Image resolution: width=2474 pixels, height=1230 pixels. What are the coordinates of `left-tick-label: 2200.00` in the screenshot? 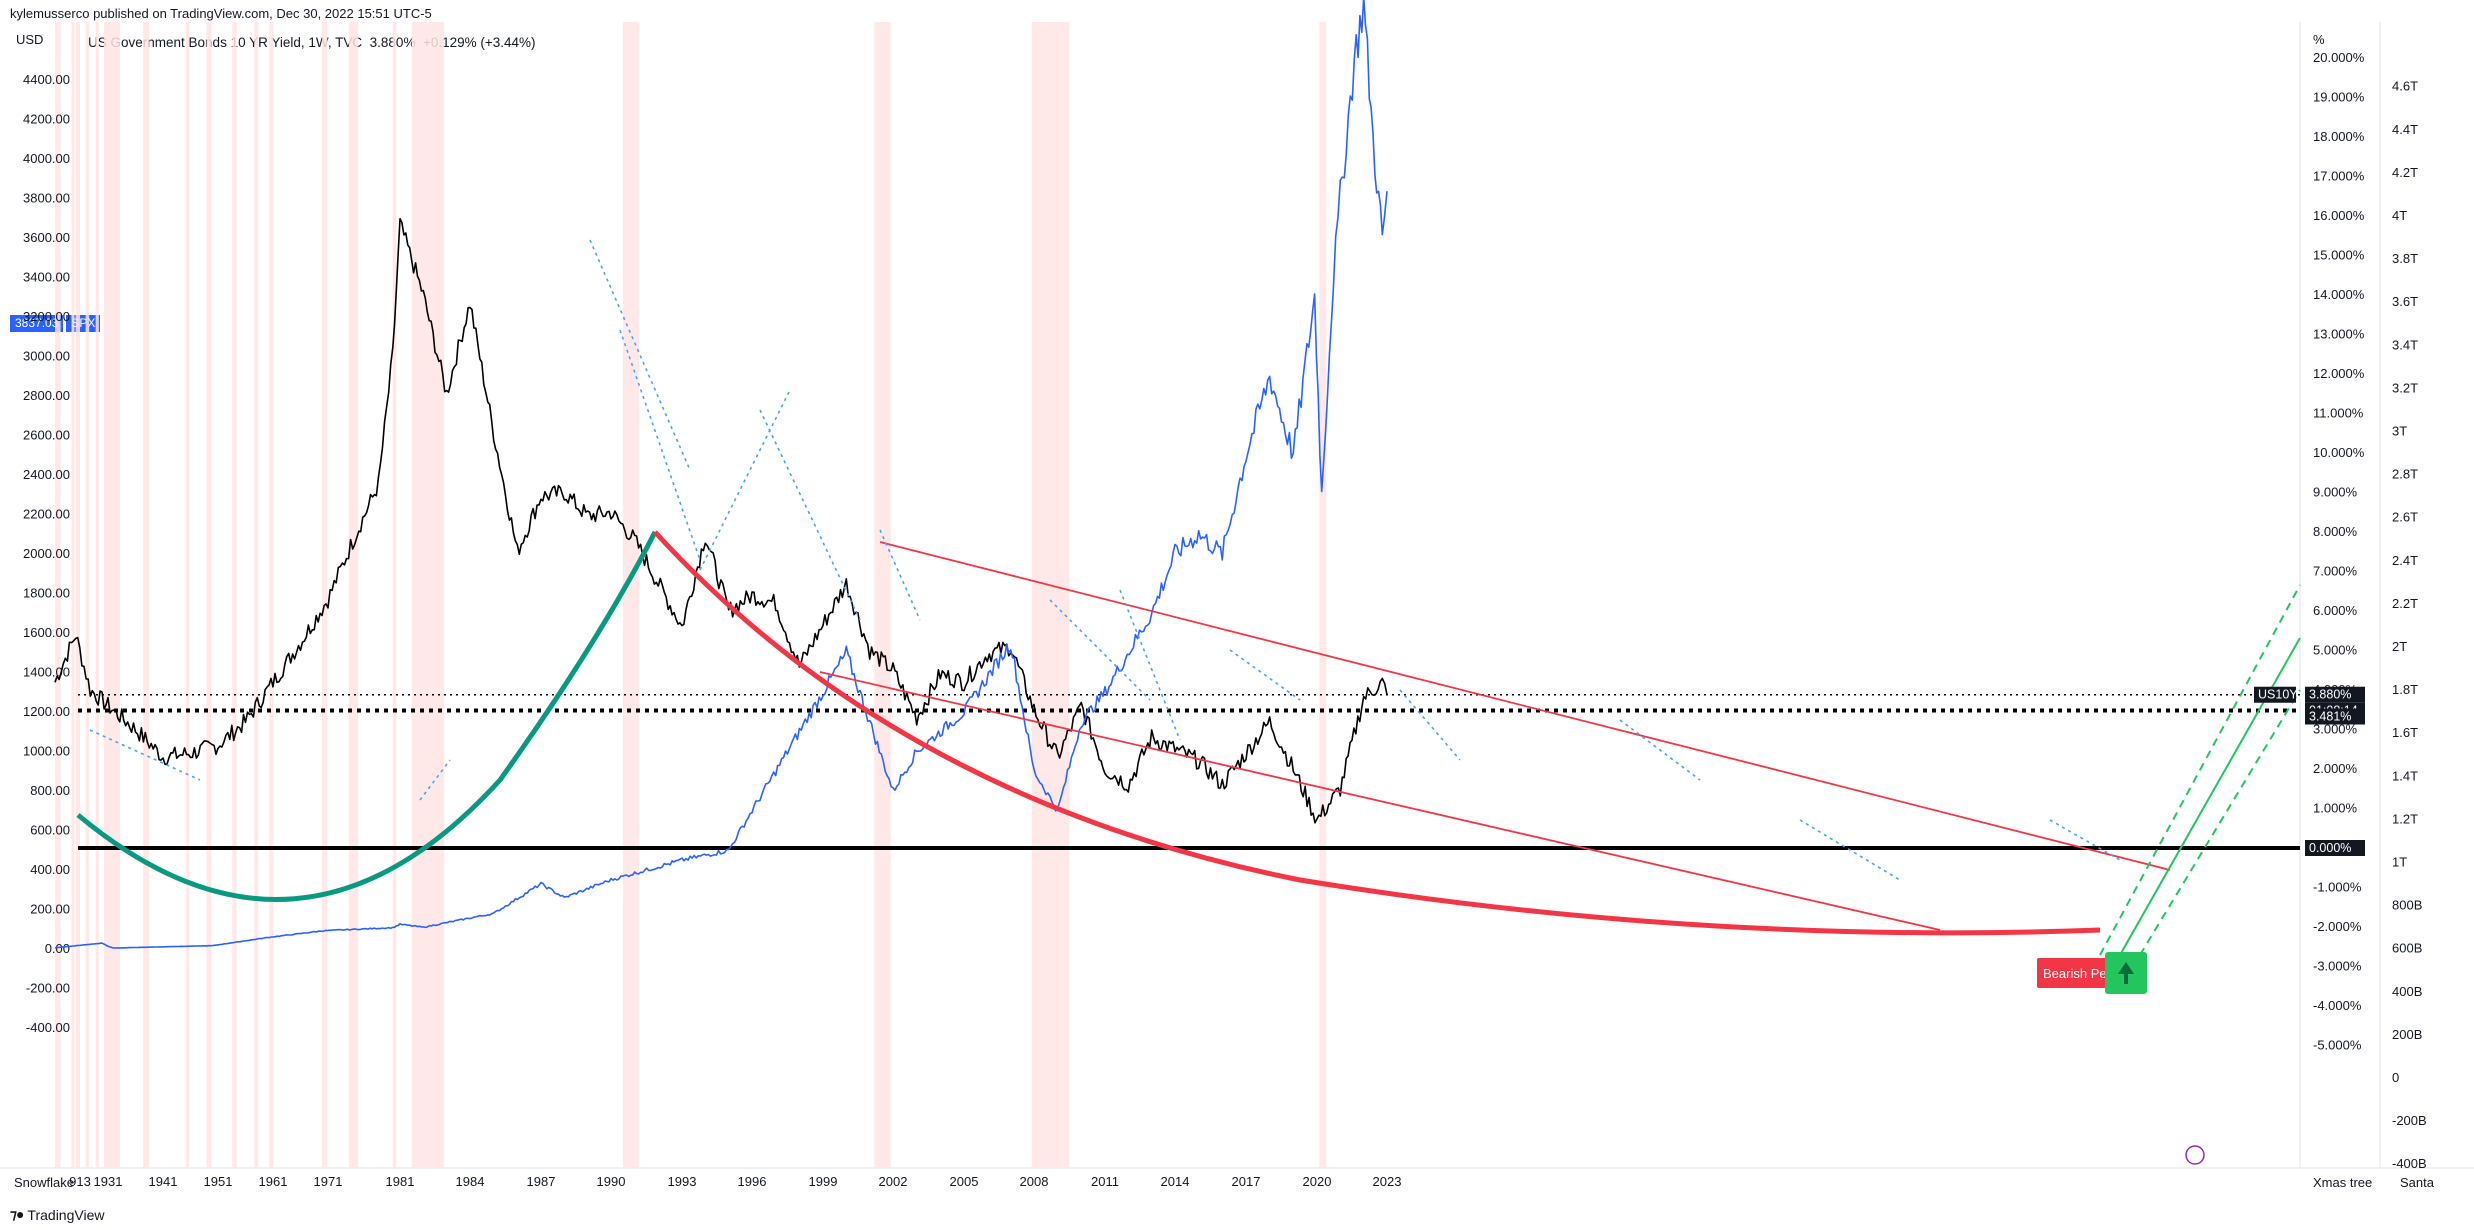 It's located at (46, 514).